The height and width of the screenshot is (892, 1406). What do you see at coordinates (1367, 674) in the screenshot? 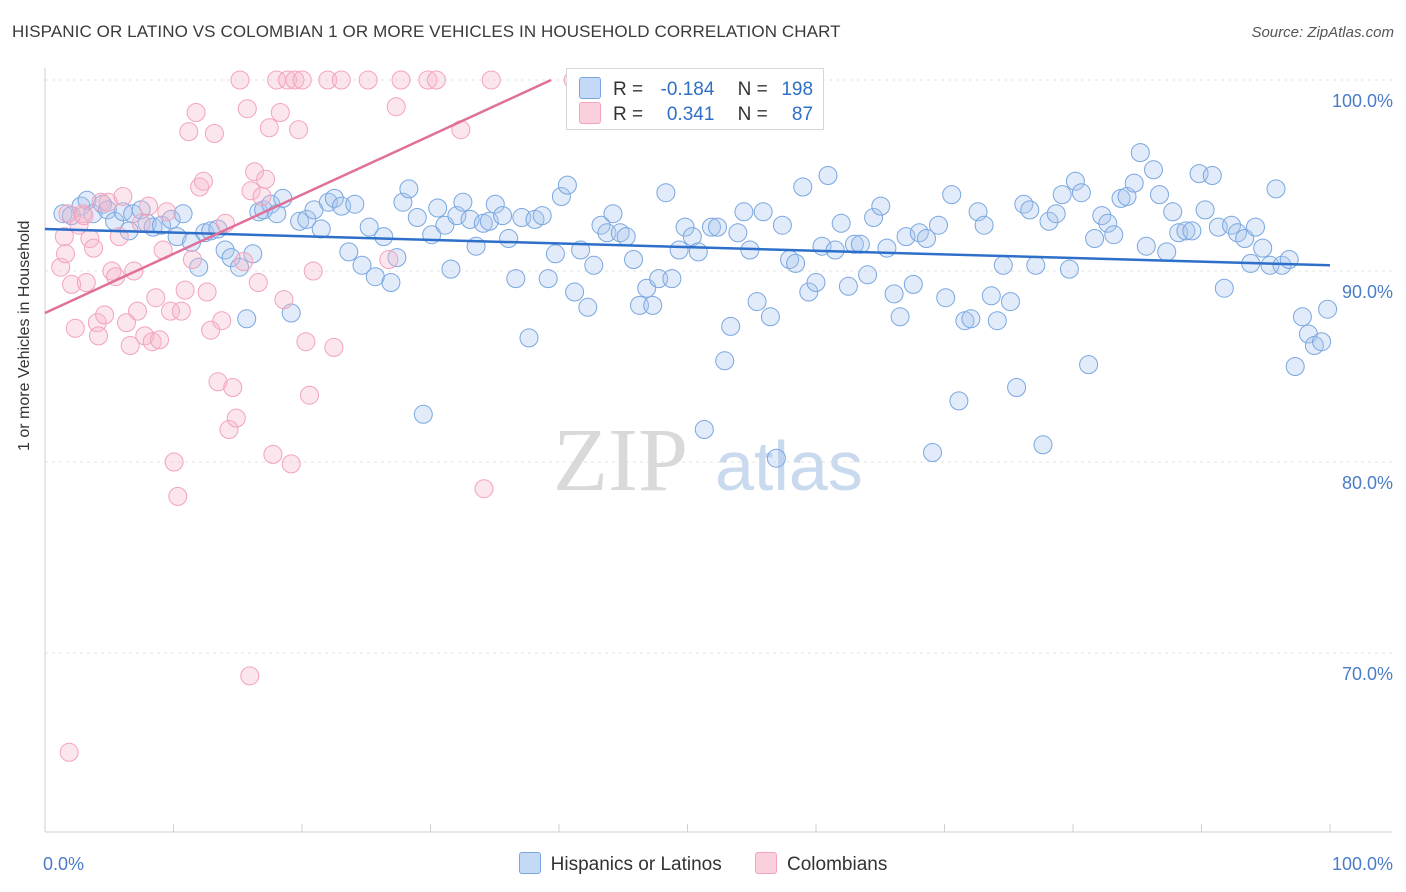
I see `y-tick-label: 70.0%` at bounding box center [1367, 674].